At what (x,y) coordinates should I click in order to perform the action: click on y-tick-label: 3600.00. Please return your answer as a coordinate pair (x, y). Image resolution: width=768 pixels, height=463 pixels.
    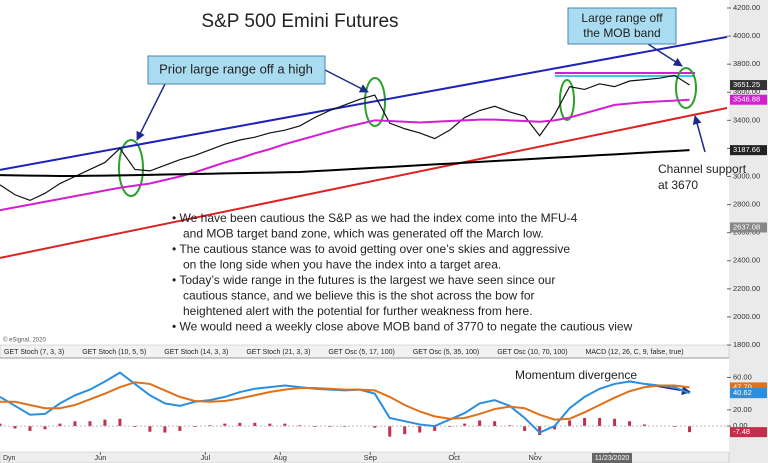
    Looking at the image, I should click on (746, 91).